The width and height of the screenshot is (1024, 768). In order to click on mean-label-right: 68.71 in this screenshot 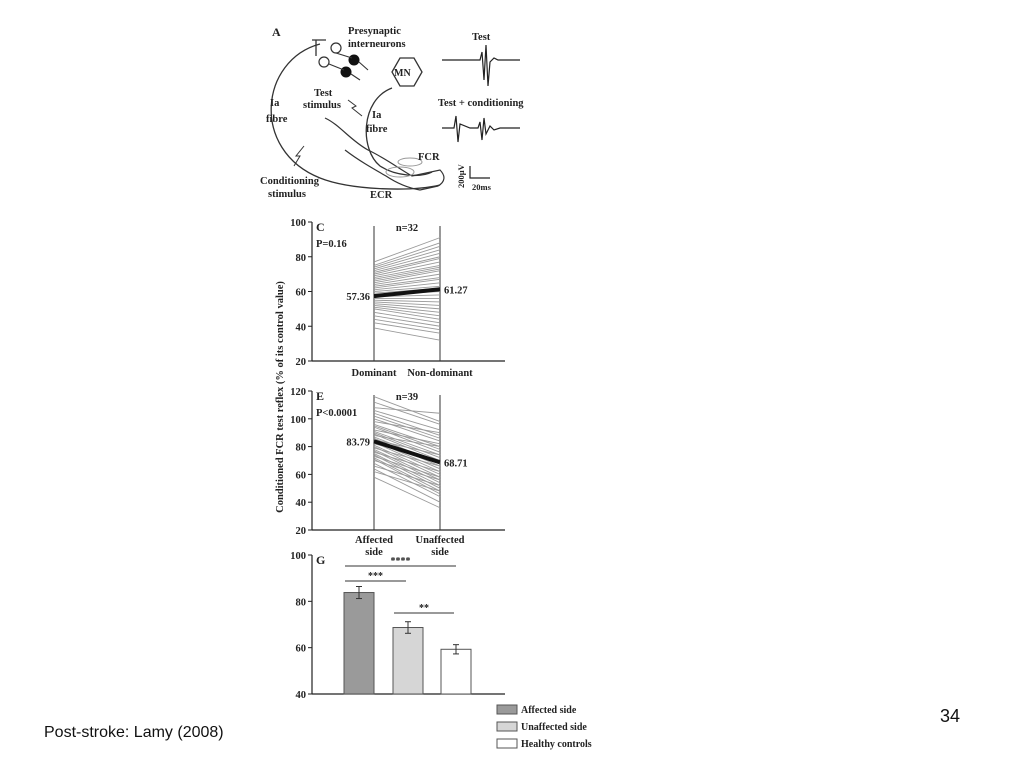, I will do `click(456, 463)`.